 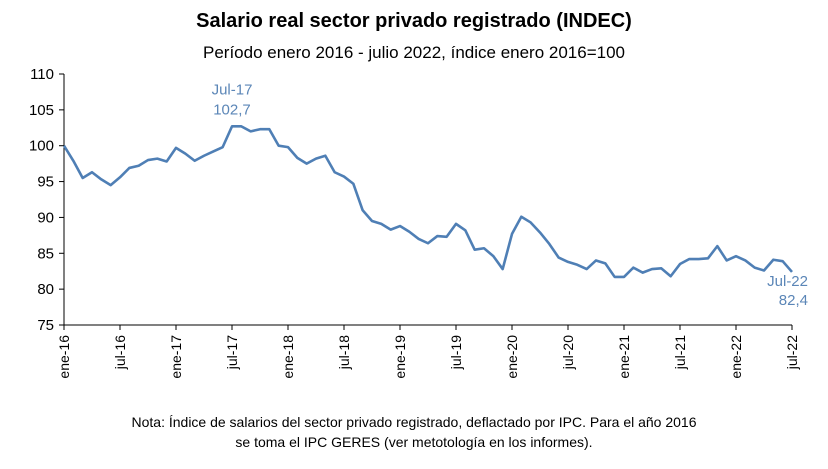 I want to click on x-tick-label: jul-18, so click(x=344, y=352).